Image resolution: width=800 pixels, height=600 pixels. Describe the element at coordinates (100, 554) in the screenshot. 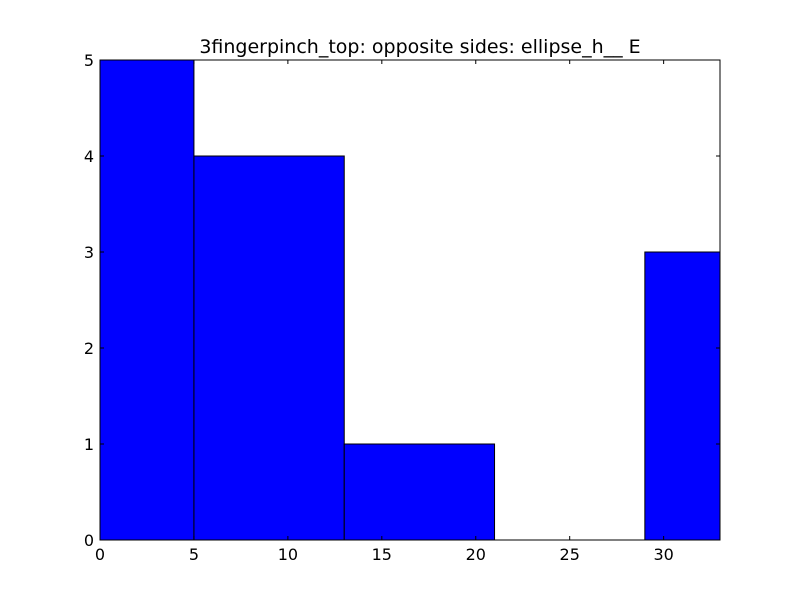

I see `x-tick-label-0: 0` at that location.